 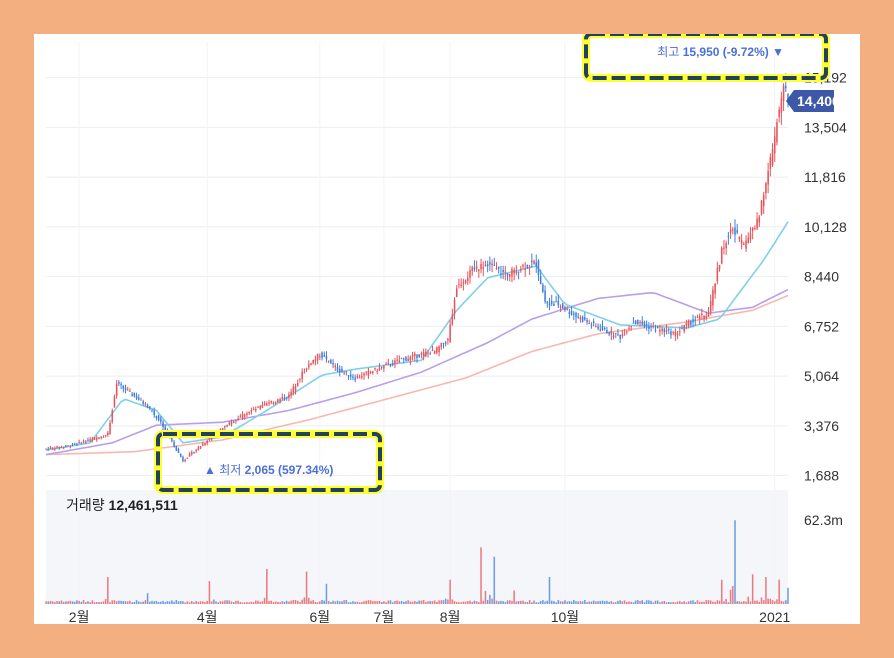 What do you see at coordinates (384, 616) in the screenshot?
I see `date-tick-label: 7월` at bounding box center [384, 616].